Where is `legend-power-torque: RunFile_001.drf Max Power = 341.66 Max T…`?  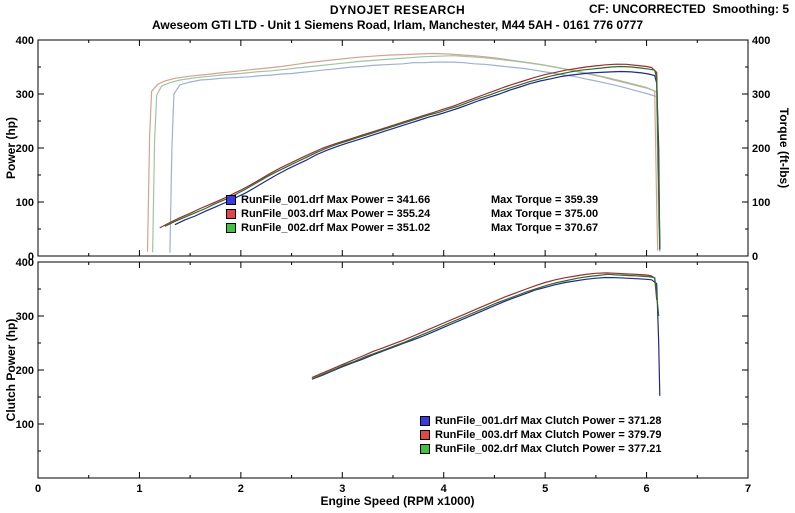
legend-power-torque: RunFile_001.drf Max Power = 341.66 Max T… is located at coordinates (412, 214).